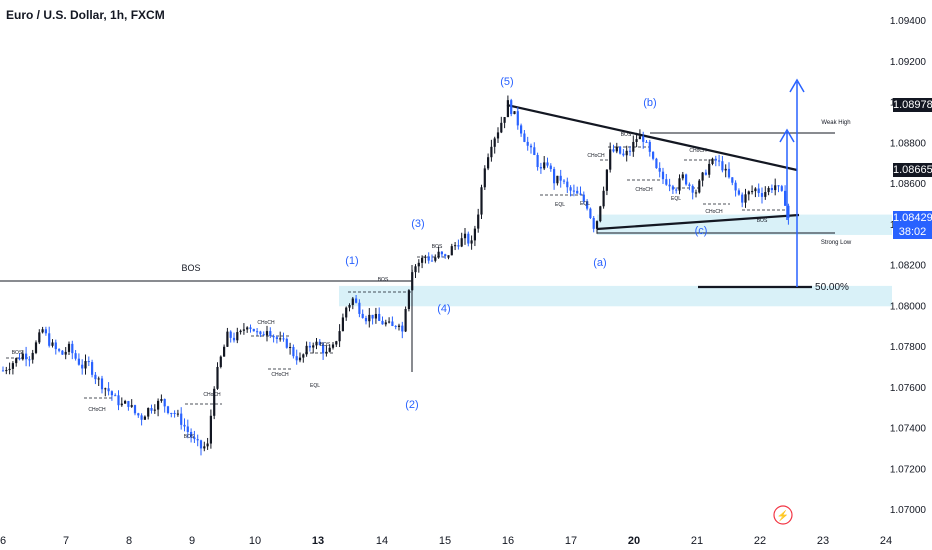  I want to click on y-tick-label: 1.08200, so click(908, 266).